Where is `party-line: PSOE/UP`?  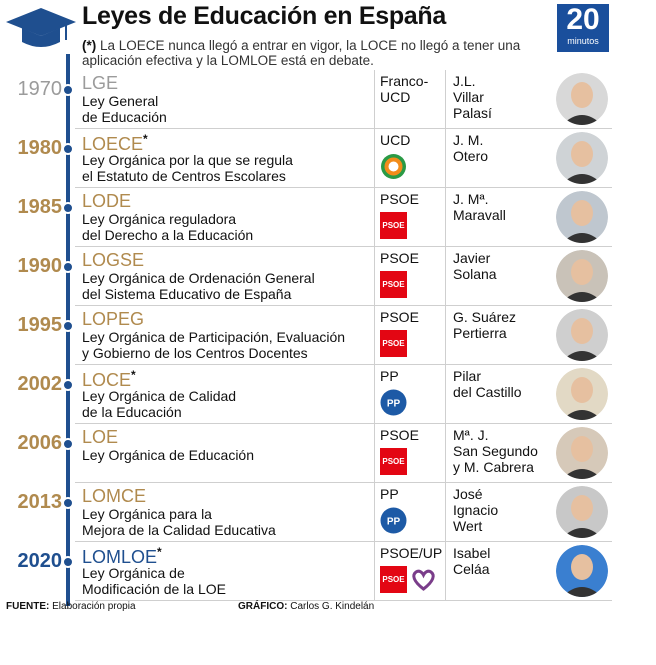 party-line: PSOE/UP is located at coordinates (411, 553).